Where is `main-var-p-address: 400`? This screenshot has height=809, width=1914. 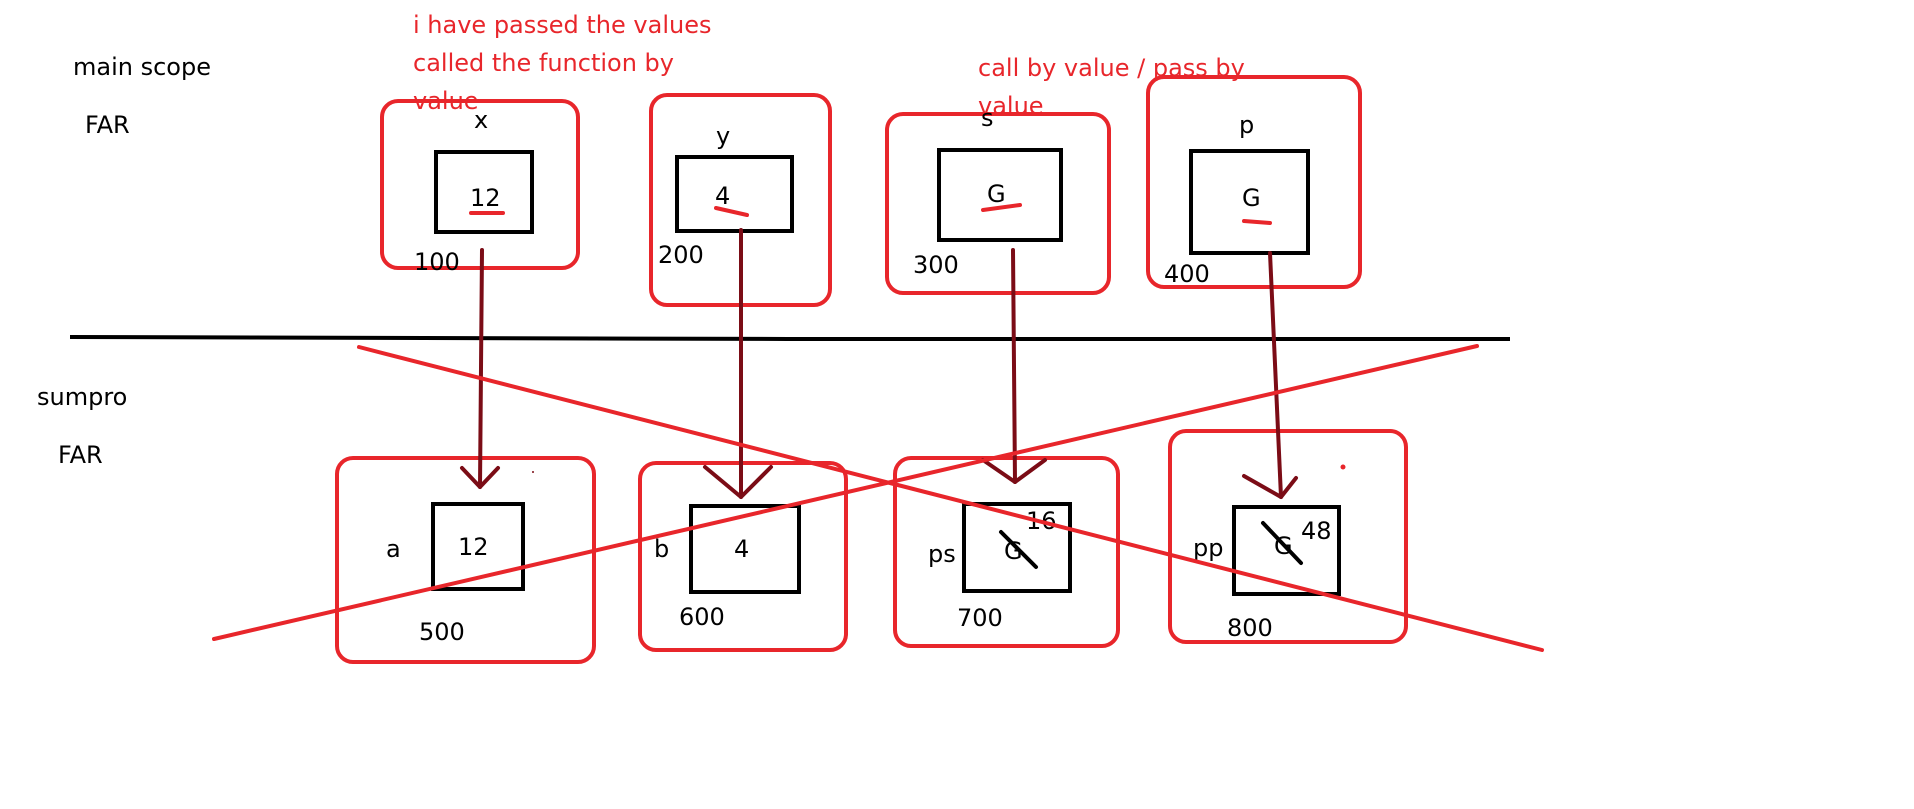
main-var-p-address: 400 is located at coordinates (1187, 274).